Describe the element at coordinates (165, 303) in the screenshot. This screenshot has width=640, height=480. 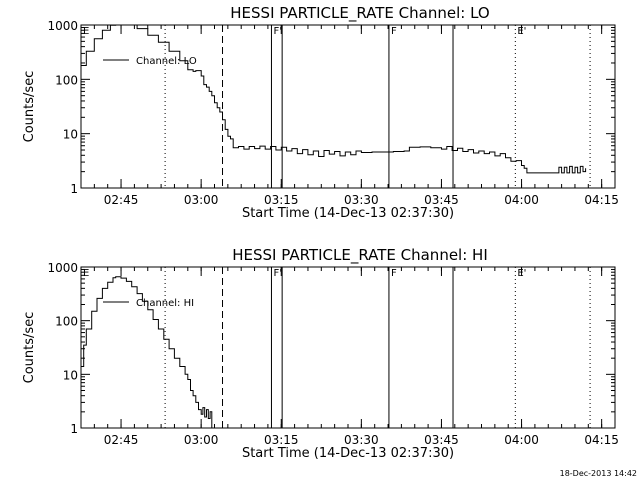
I see `legend-label: Channel: HI` at that location.